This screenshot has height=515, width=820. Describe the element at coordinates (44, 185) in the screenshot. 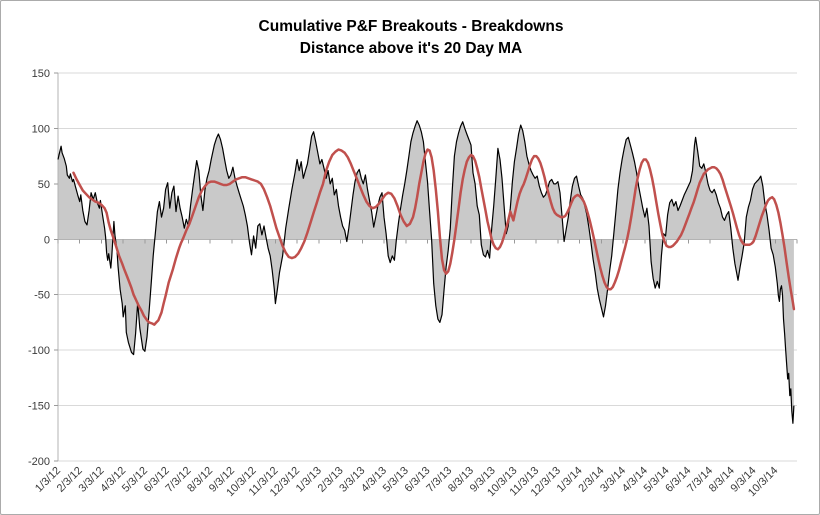

I see `y-tick-label: 50` at that location.